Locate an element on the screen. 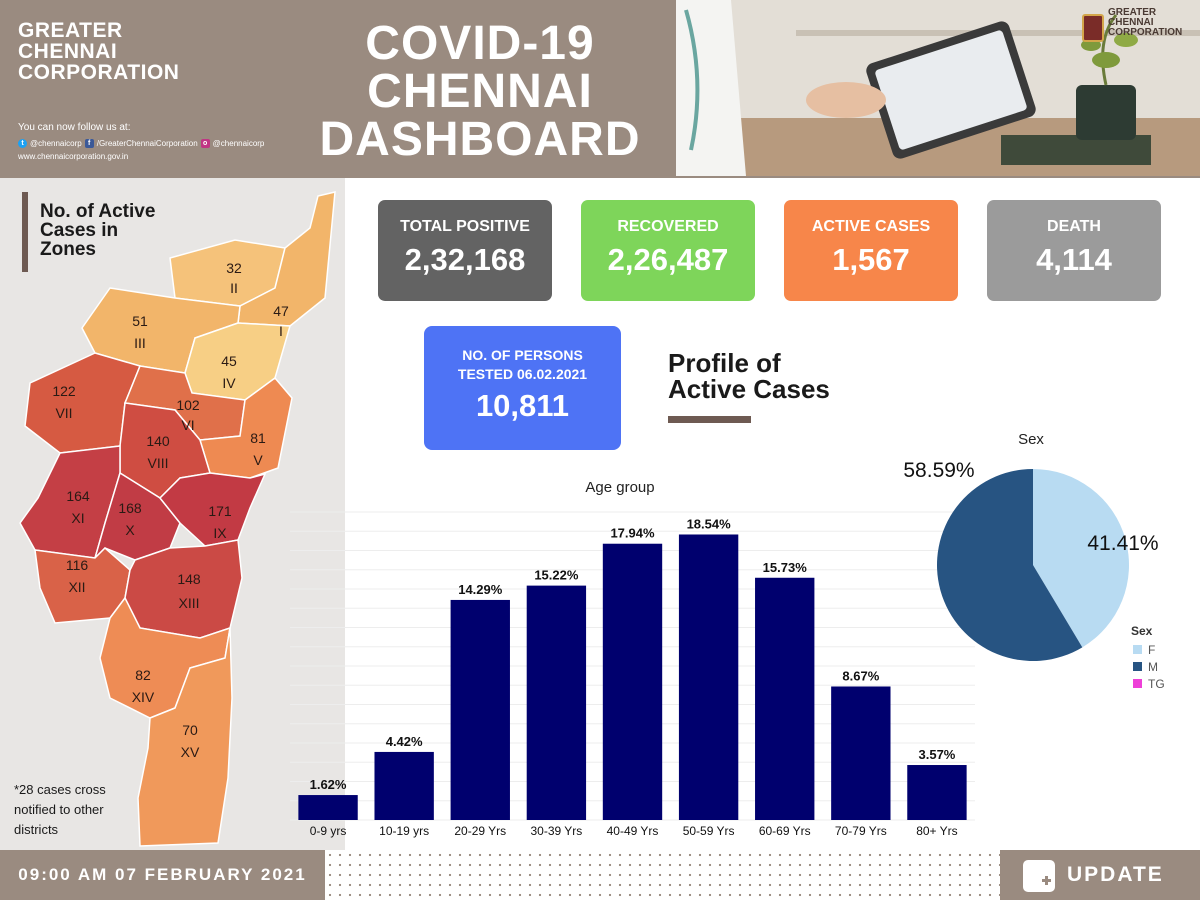 The image size is (1200, 900). zone-iv-cases: 45 is located at coordinates (229, 361).